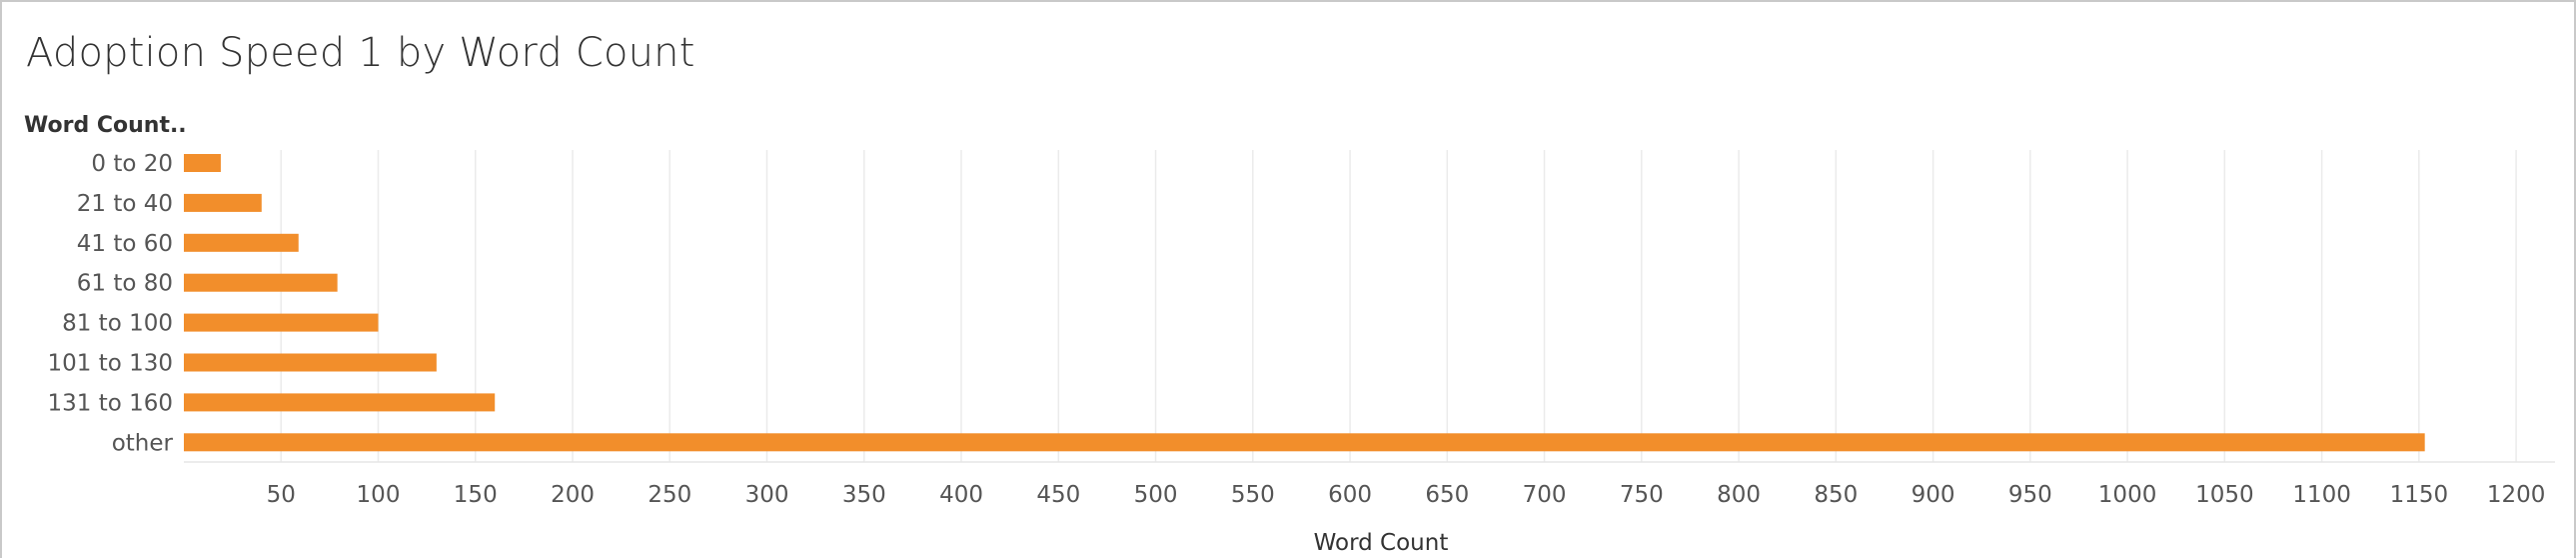 This screenshot has width=2576, height=560. What do you see at coordinates (2224, 495) in the screenshot?
I see `x-tick-label: 1050` at bounding box center [2224, 495].